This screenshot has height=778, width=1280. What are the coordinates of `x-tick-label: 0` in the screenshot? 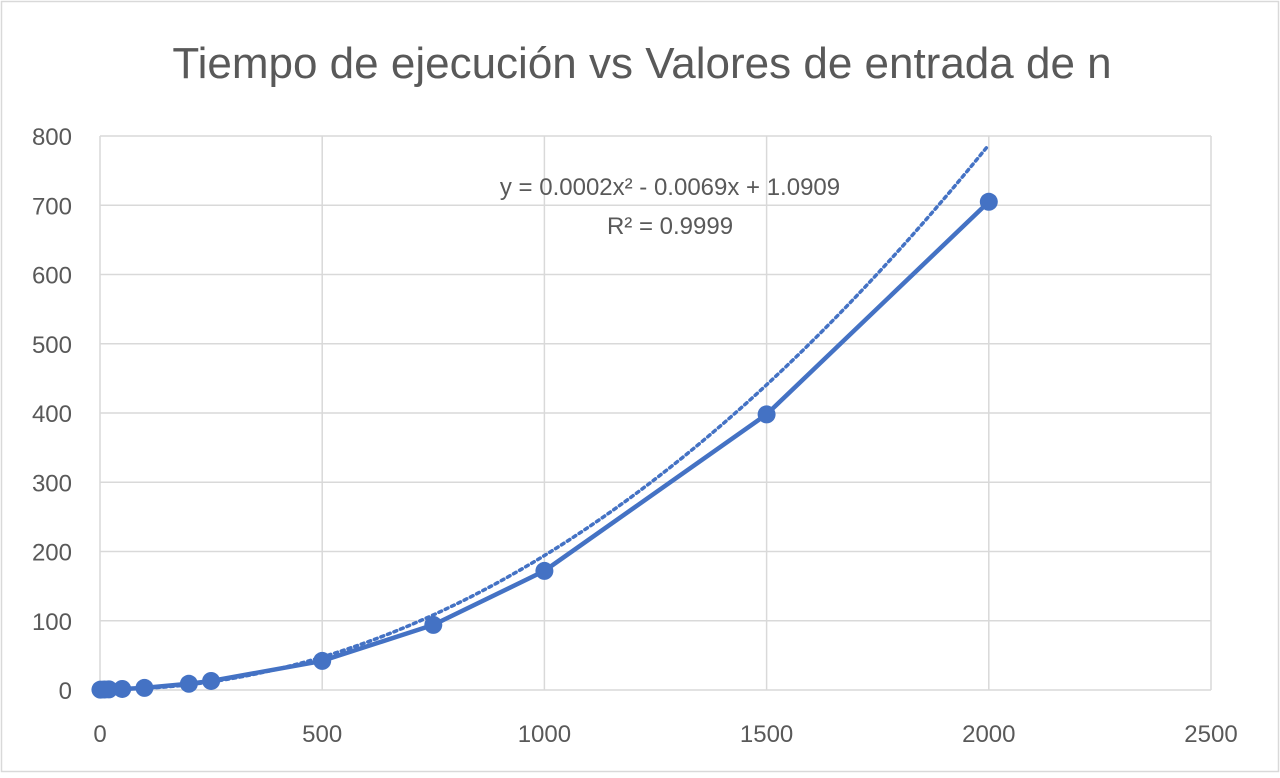 It's located at (99, 734).